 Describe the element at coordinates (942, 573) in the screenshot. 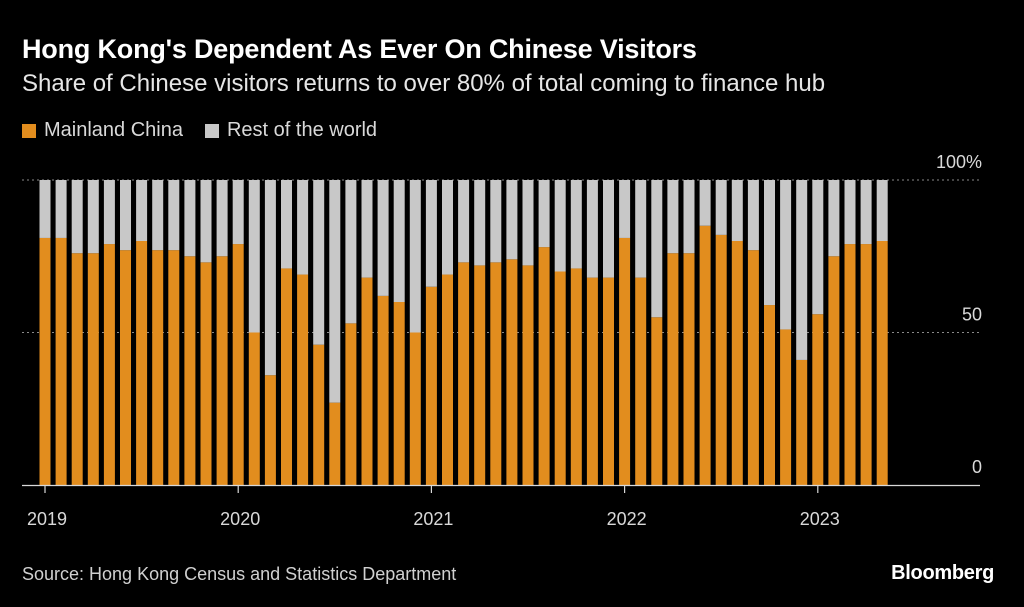

I see `bloomberg-logo: Bloomberg` at that location.